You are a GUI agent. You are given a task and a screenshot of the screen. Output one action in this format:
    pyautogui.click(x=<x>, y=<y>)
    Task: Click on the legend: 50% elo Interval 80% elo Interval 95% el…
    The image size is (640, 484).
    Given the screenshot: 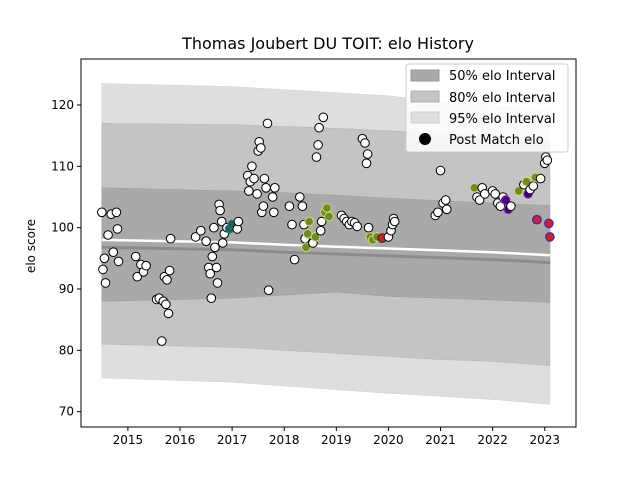 What is the action you would take?
    pyautogui.click(x=487, y=108)
    